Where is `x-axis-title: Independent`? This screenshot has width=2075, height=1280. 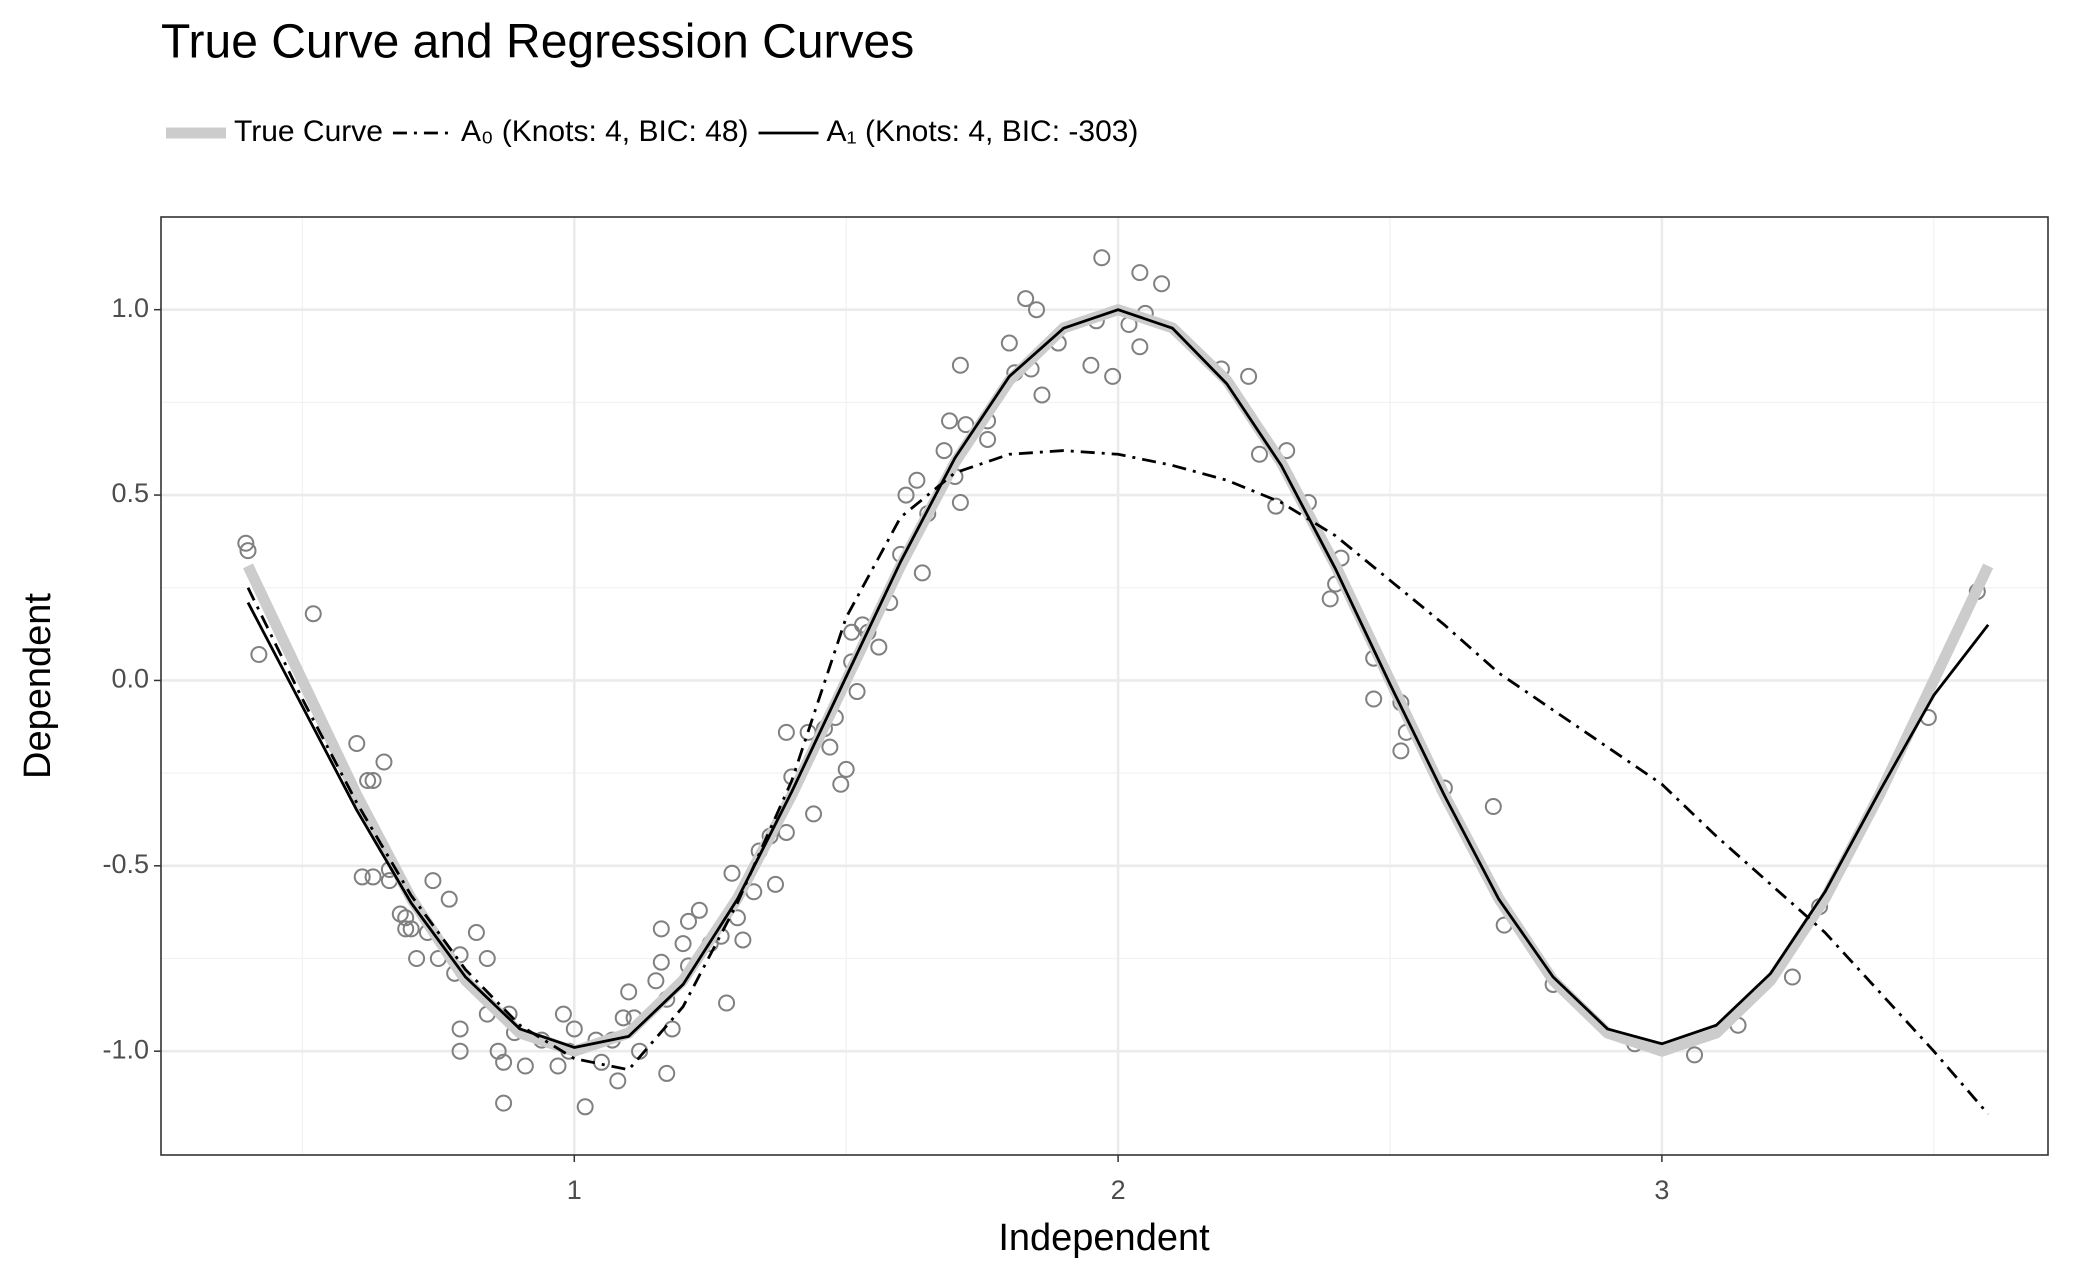 x-axis-title: Independent is located at coordinates (1104, 1238).